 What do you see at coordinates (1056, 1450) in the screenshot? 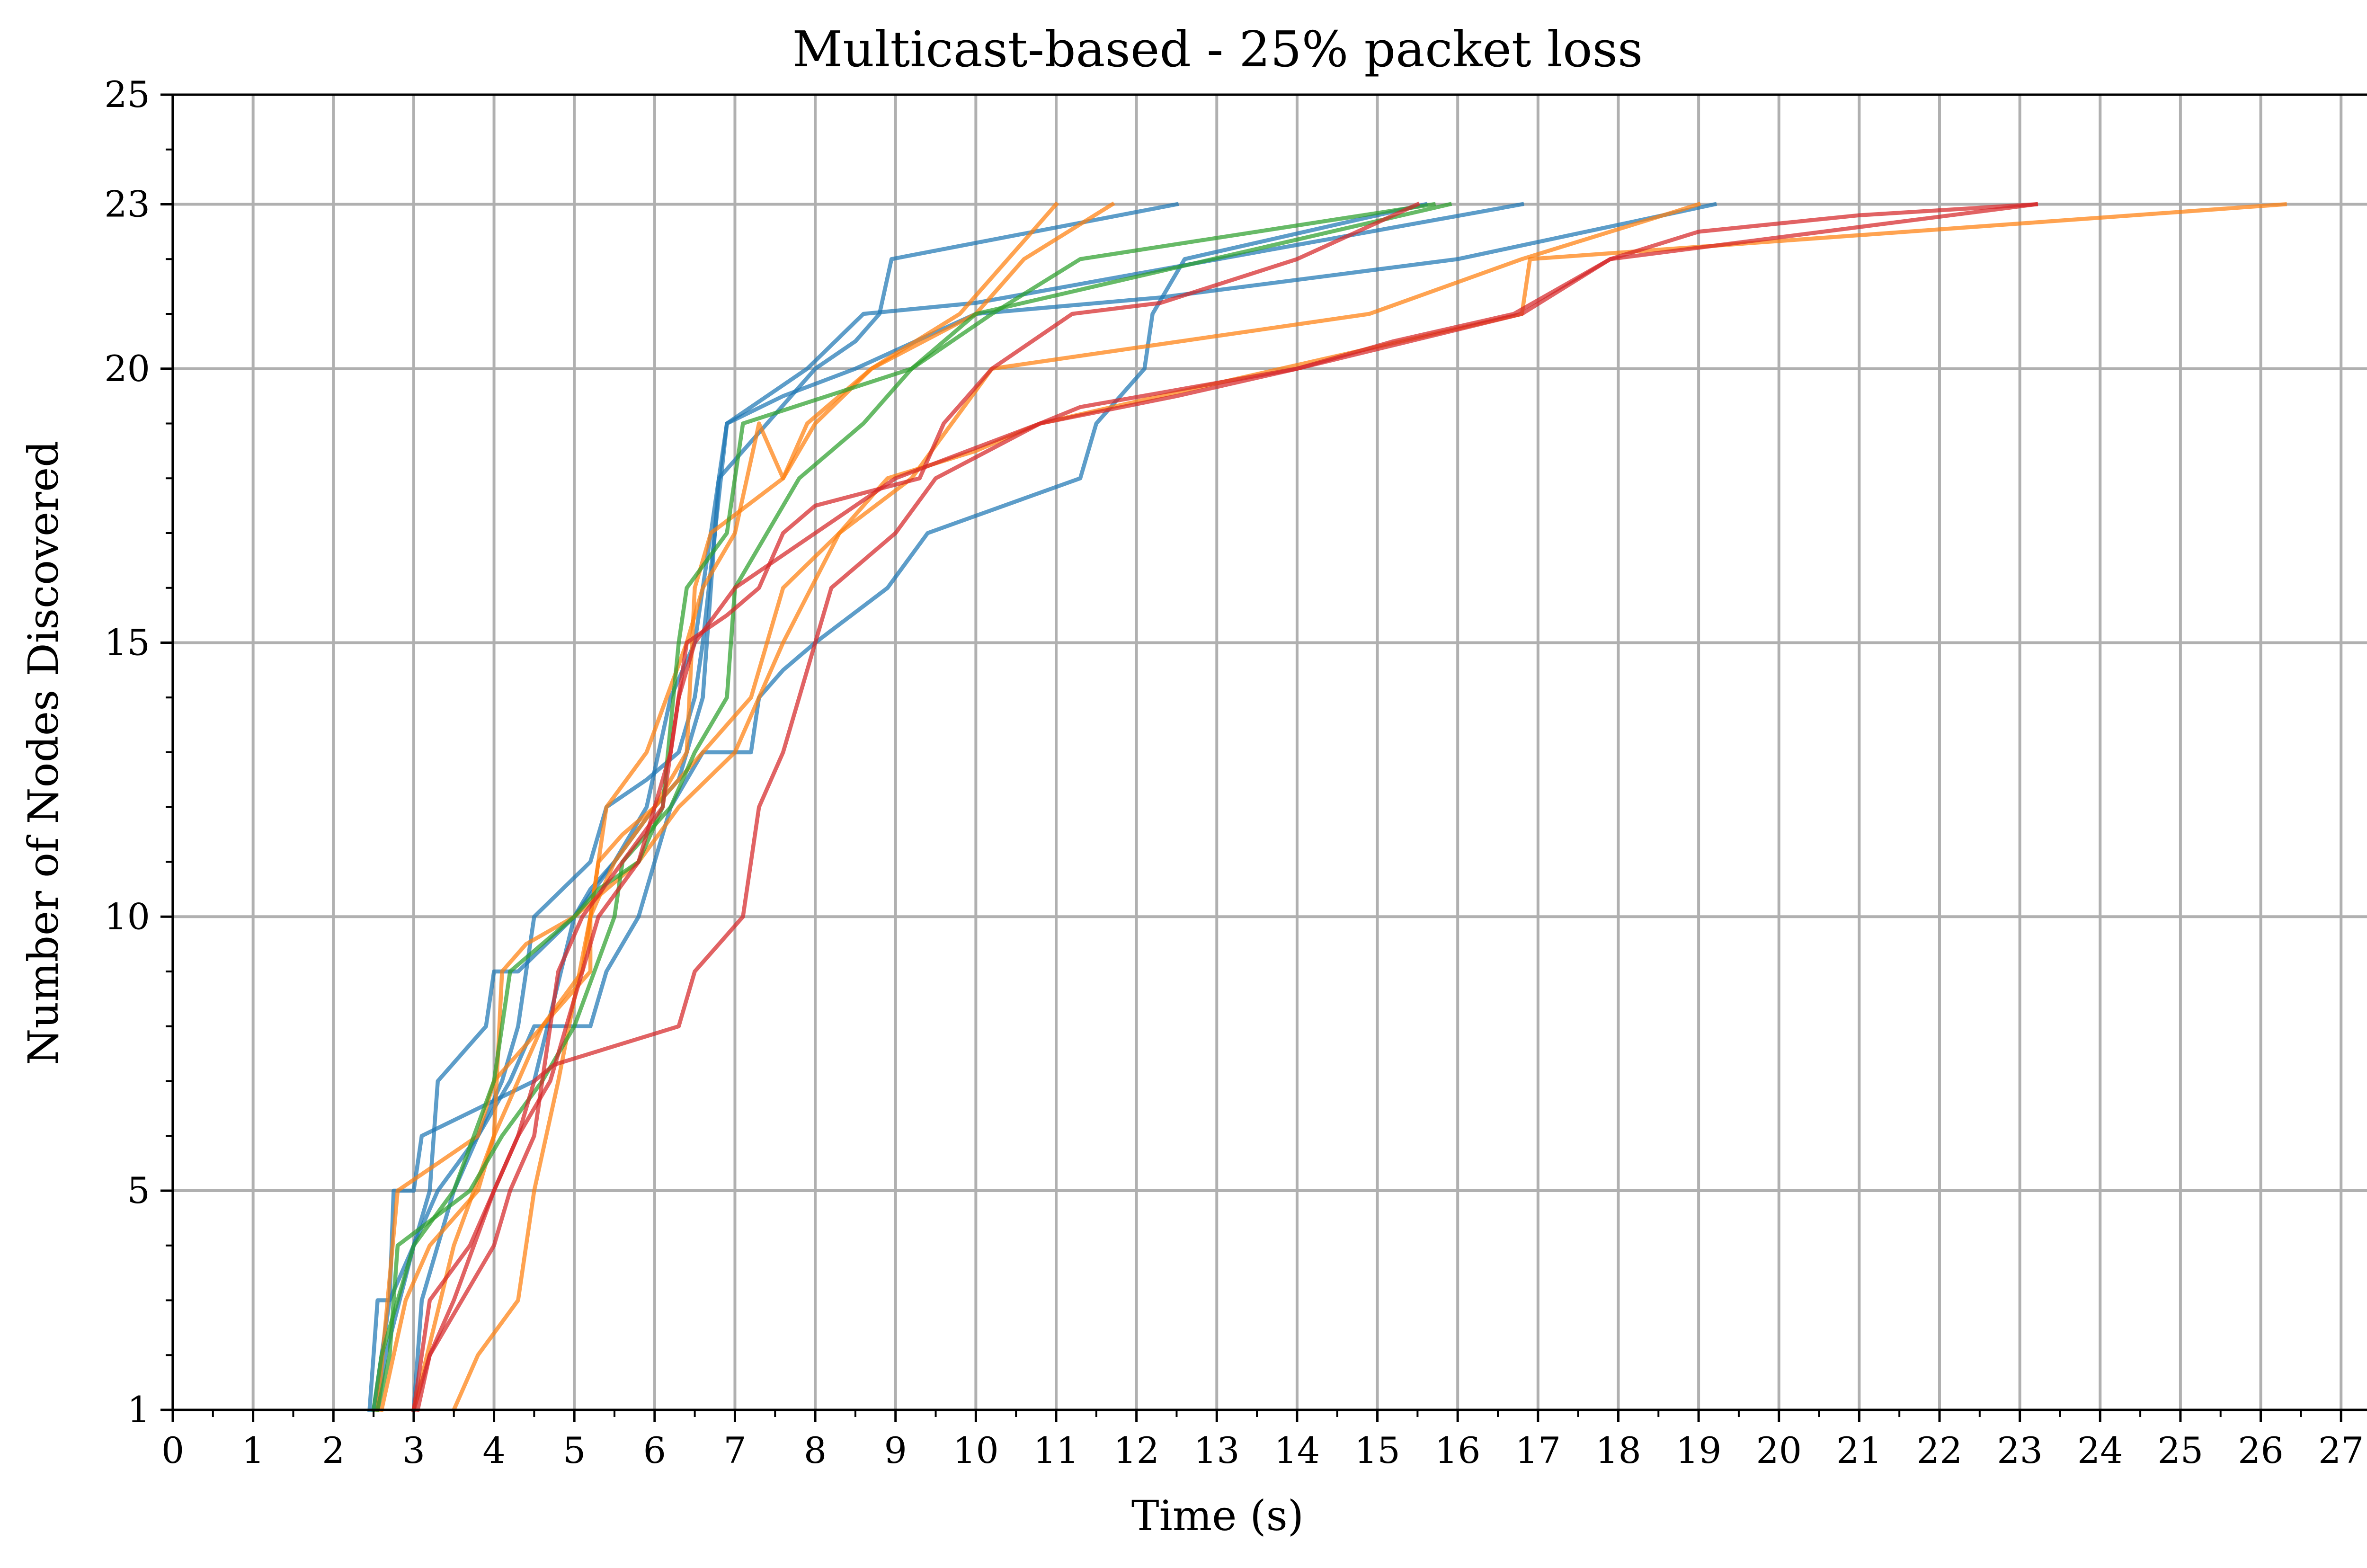
I see `x-tick-label: 11` at bounding box center [1056, 1450].